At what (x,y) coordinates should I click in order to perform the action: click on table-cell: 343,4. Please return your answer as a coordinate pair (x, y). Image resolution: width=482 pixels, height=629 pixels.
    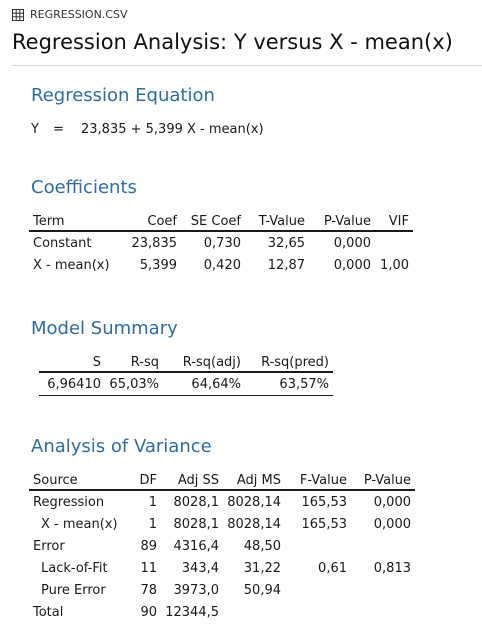
    Looking at the image, I should click on (200, 568).